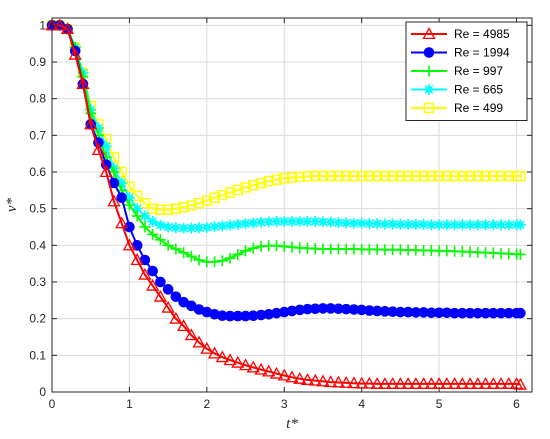 The height and width of the screenshot is (439, 550). I want to click on y-tick-label: 0.1, so click(37, 355).